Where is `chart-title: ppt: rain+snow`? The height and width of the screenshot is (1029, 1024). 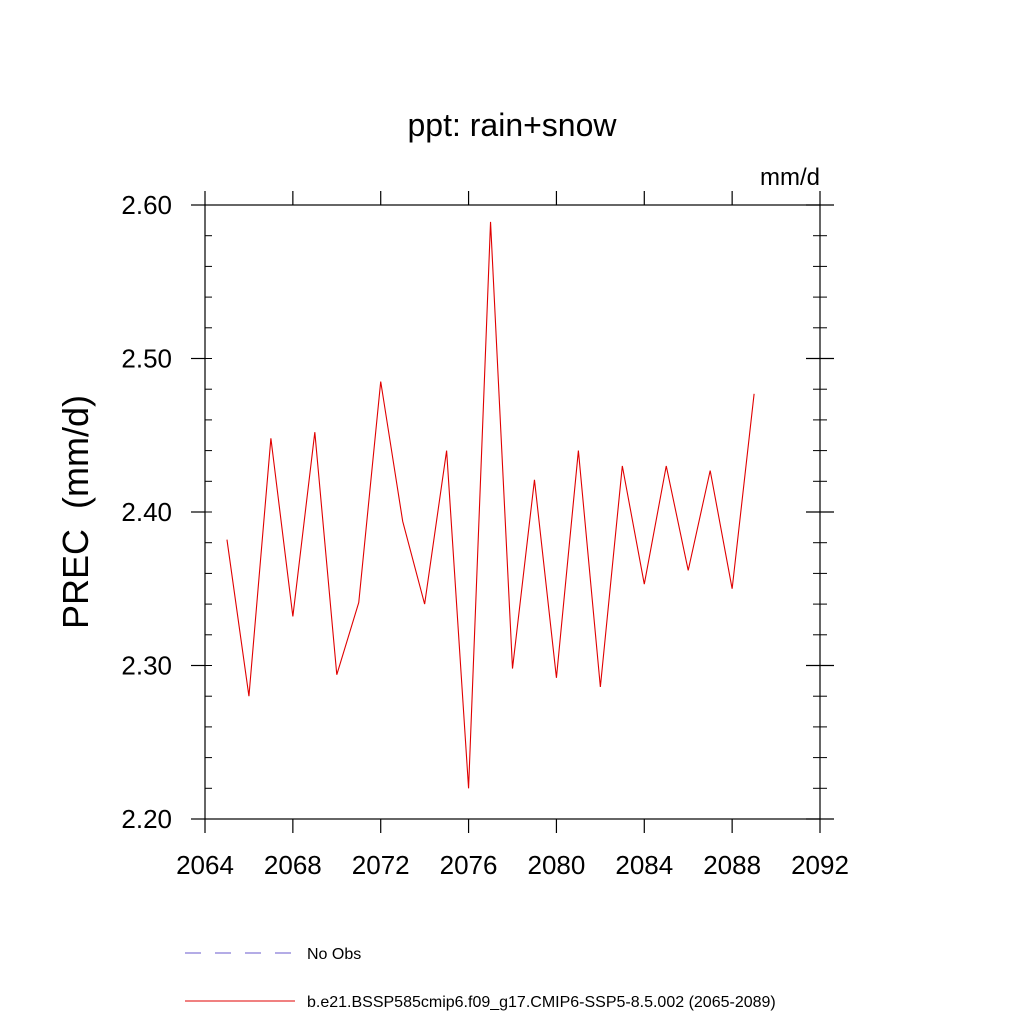
chart-title: ppt: rain+snow is located at coordinates (512, 125).